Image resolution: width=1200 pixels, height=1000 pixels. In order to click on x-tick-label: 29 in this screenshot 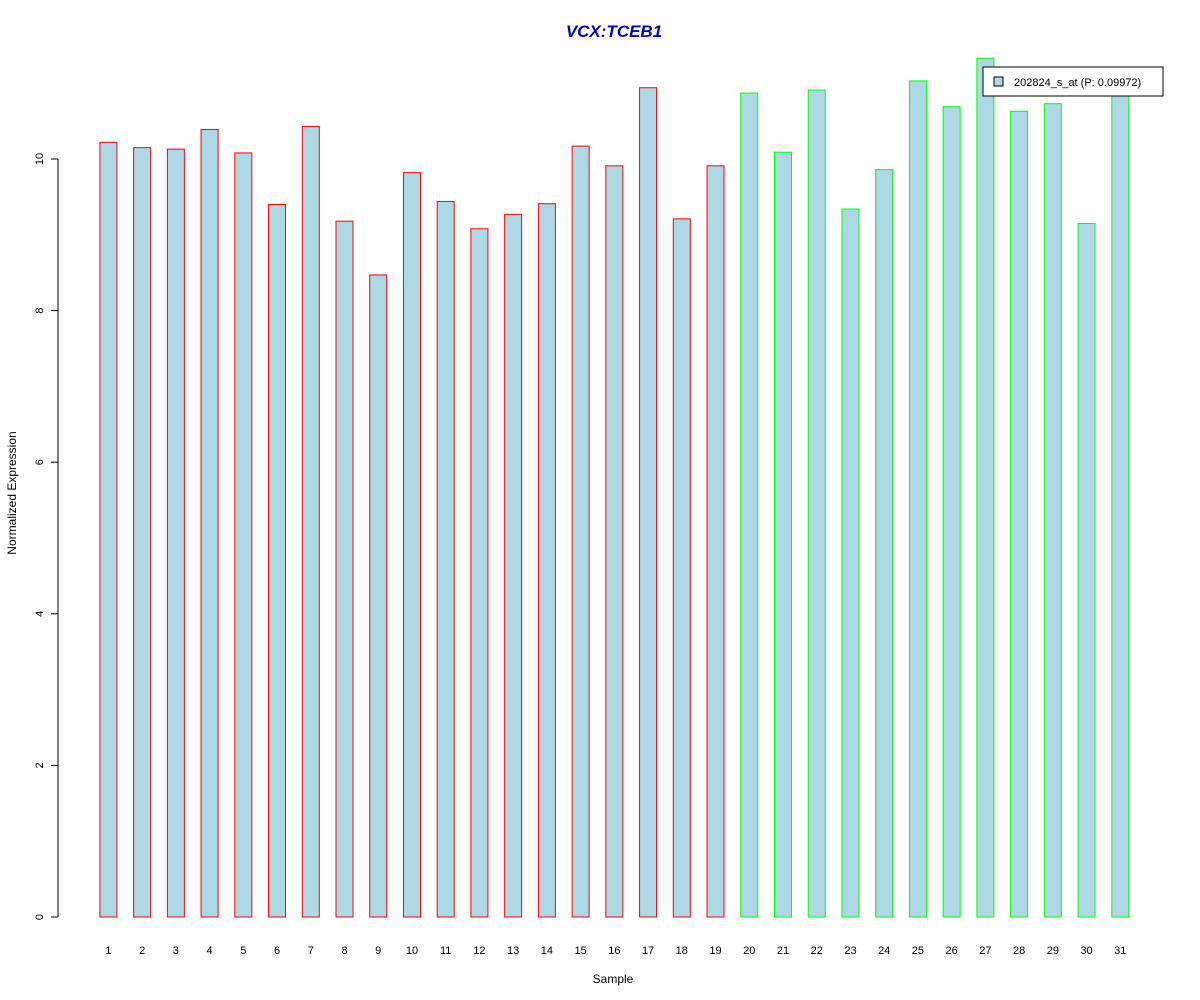, I will do `click(1053, 951)`.